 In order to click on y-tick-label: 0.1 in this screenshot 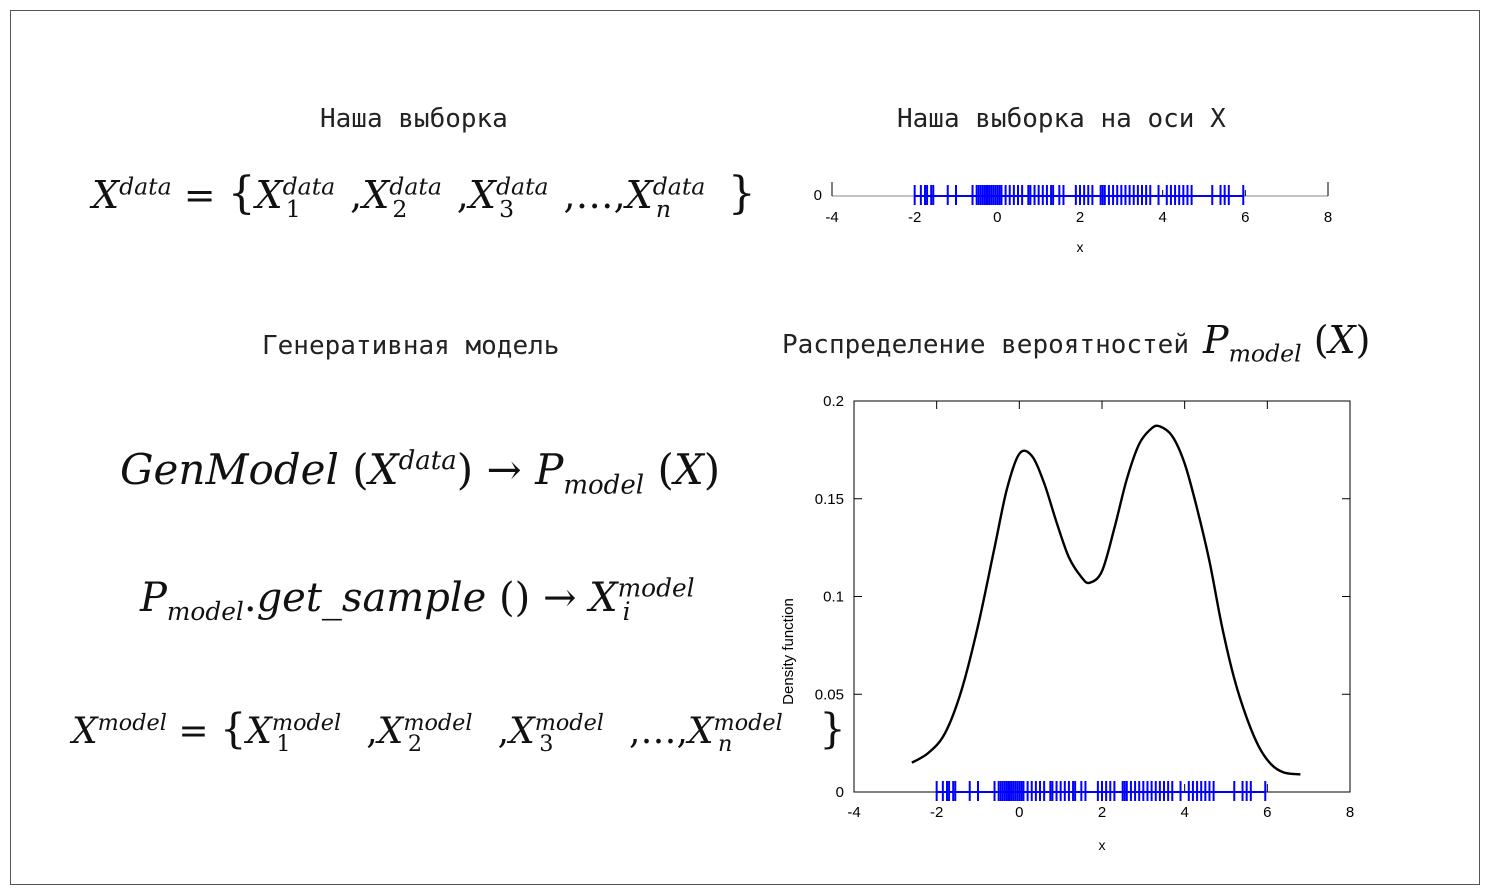, I will do `click(833, 597)`.